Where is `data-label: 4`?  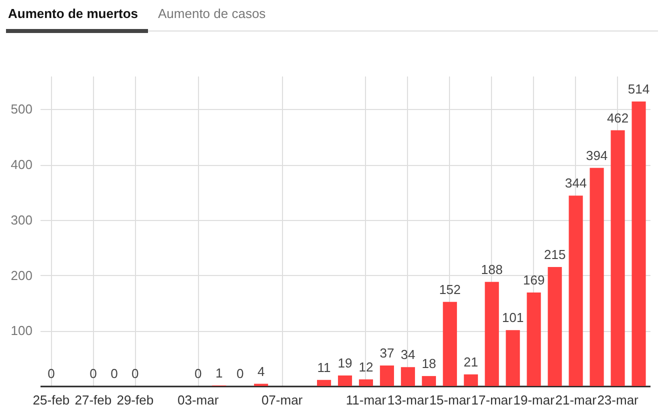
data-label: 4 is located at coordinates (261, 371).